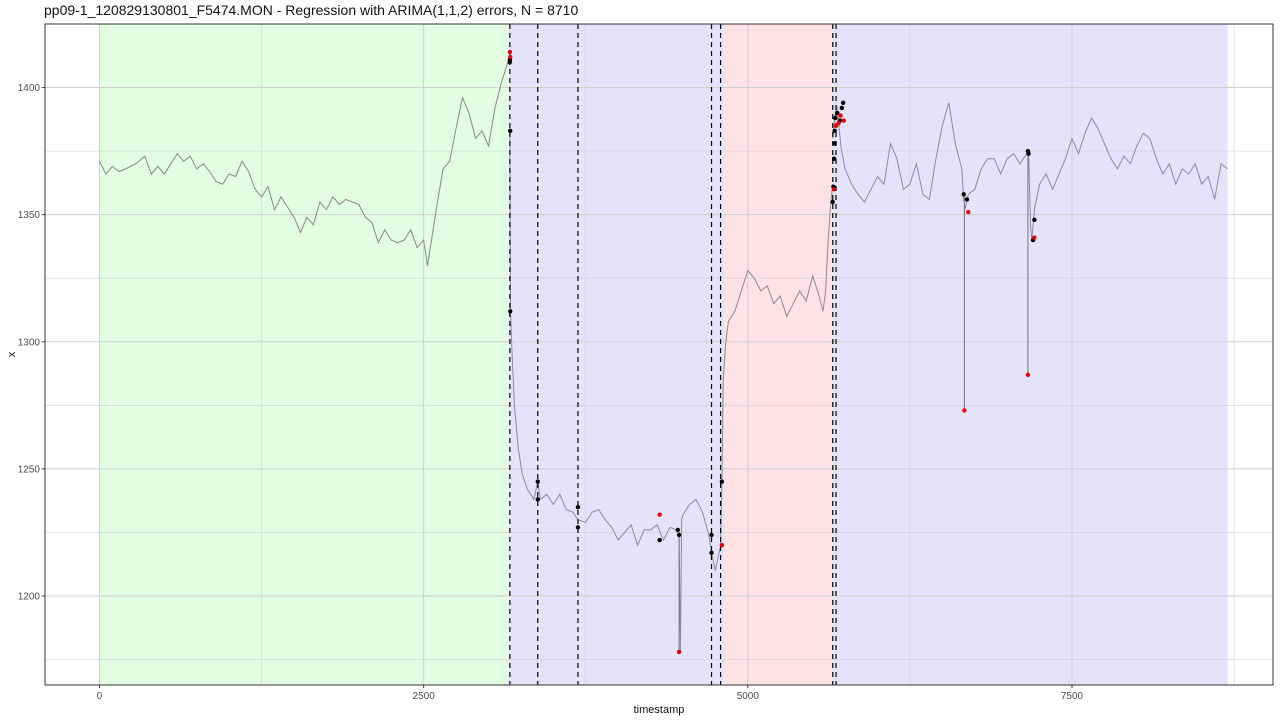 The image size is (1280, 720). Describe the element at coordinates (424, 696) in the screenshot. I see `x-tick-label: 2500` at that location.